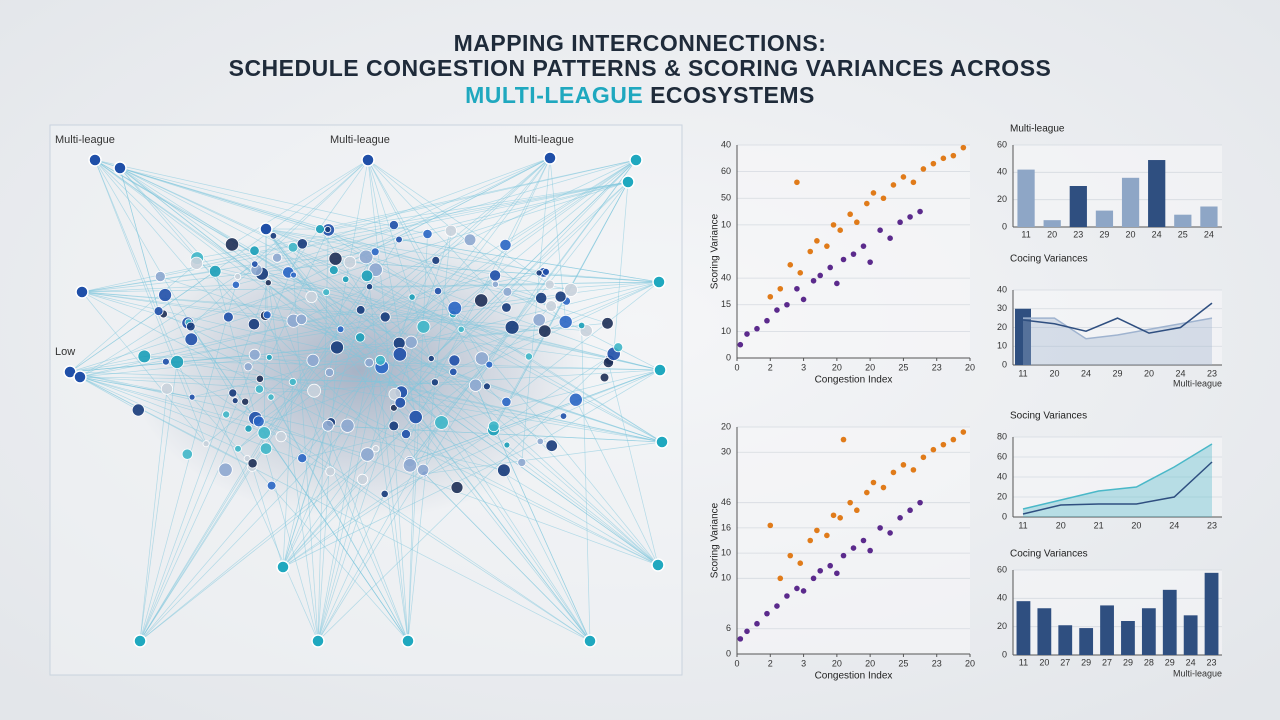 The image size is (1280, 720). Describe the element at coordinates (1118, 328) in the screenshot. I see `line` at that location.